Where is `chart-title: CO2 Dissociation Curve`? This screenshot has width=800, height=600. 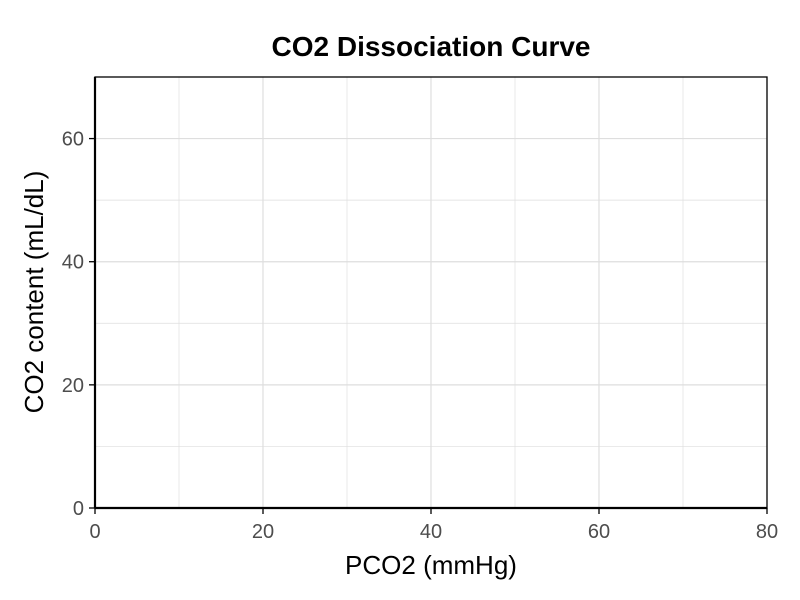
chart-title: CO2 Dissociation Curve is located at coordinates (431, 46).